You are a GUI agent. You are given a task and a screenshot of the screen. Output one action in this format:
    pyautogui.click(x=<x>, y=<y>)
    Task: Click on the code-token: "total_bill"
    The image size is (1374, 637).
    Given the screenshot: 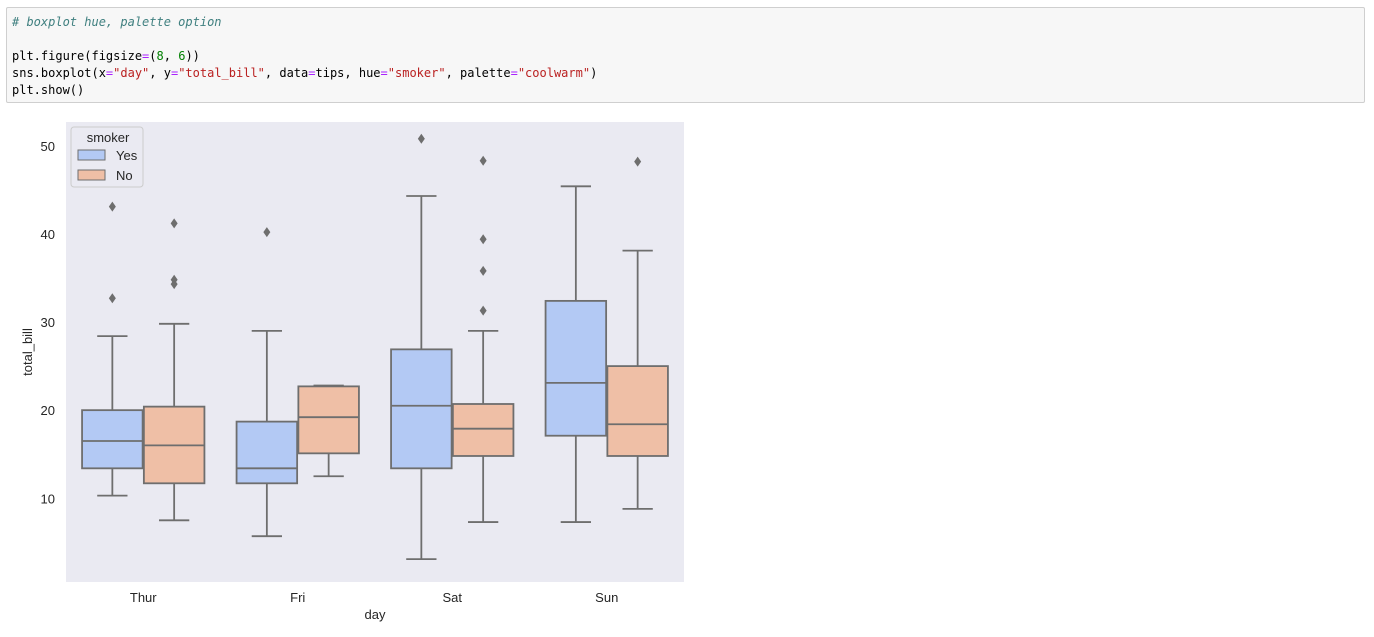 What is the action you would take?
    pyautogui.click(x=221, y=73)
    